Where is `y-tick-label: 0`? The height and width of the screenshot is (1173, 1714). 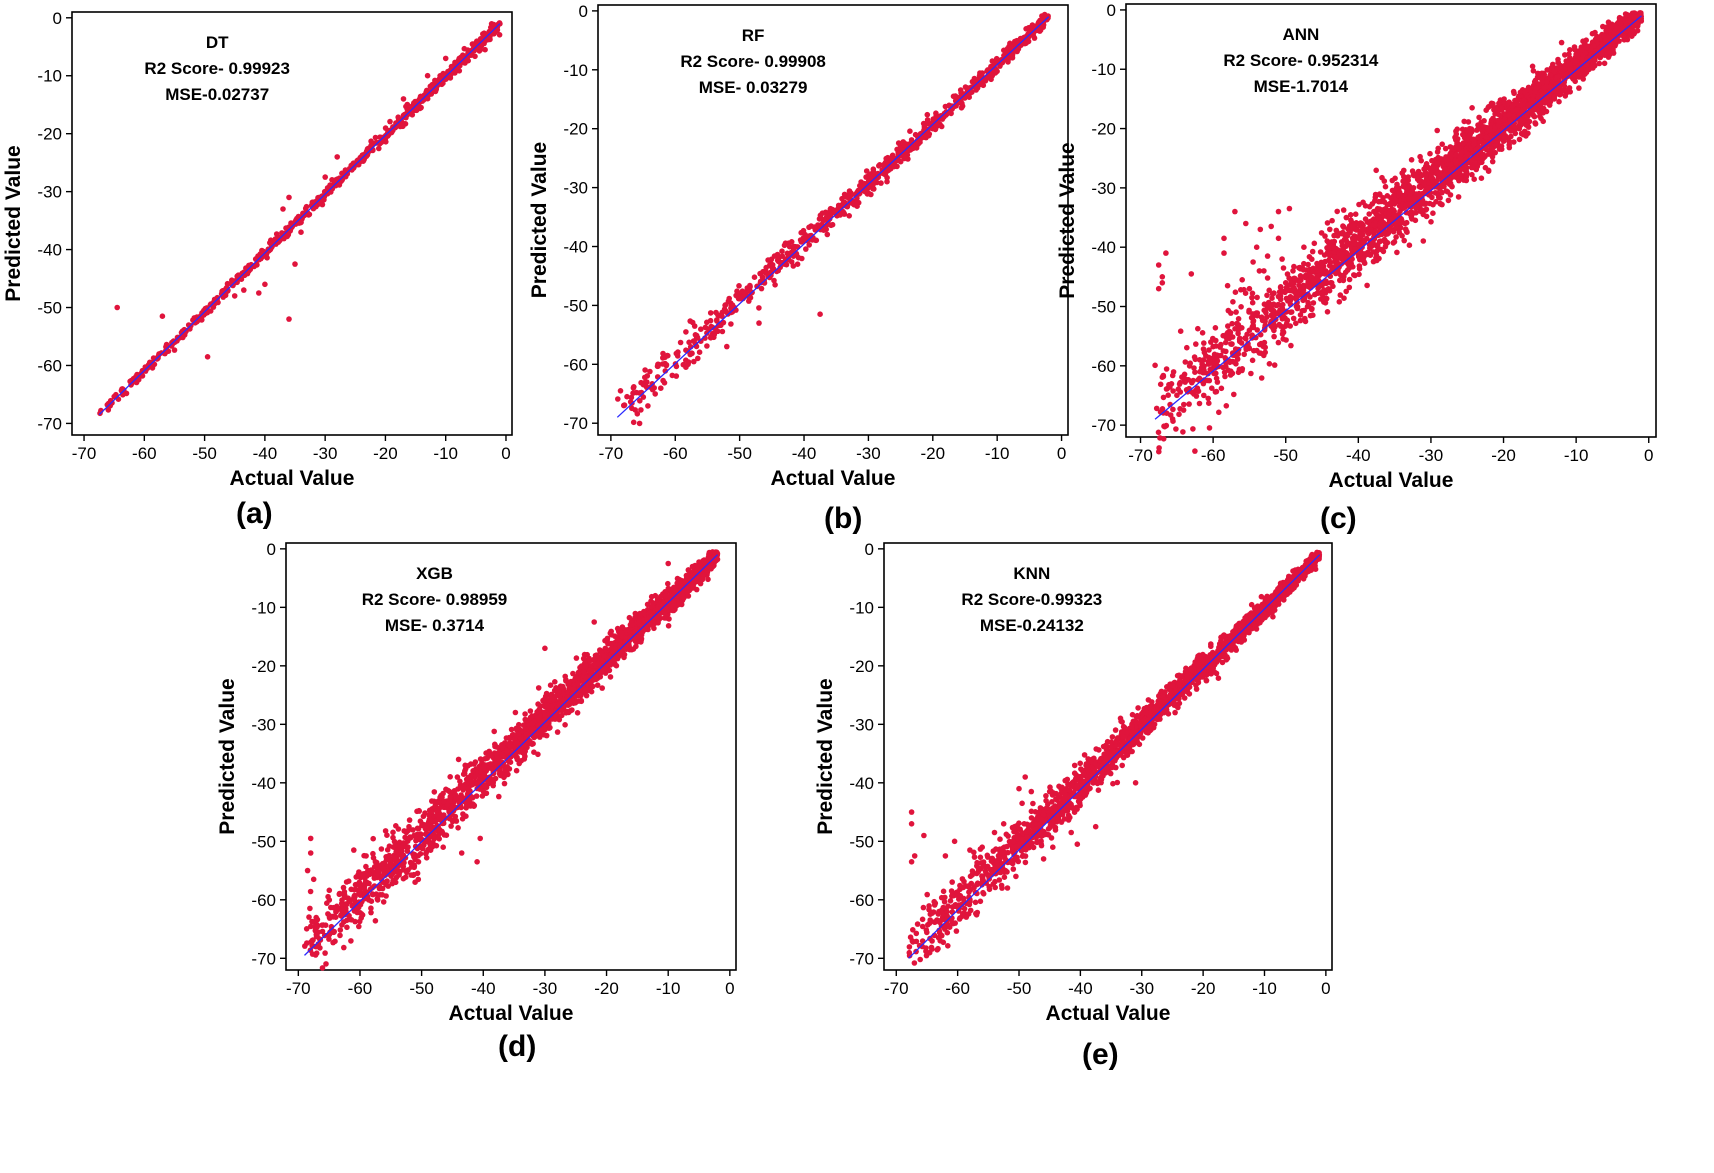 y-tick-label: 0 is located at coordinates (583, 11).